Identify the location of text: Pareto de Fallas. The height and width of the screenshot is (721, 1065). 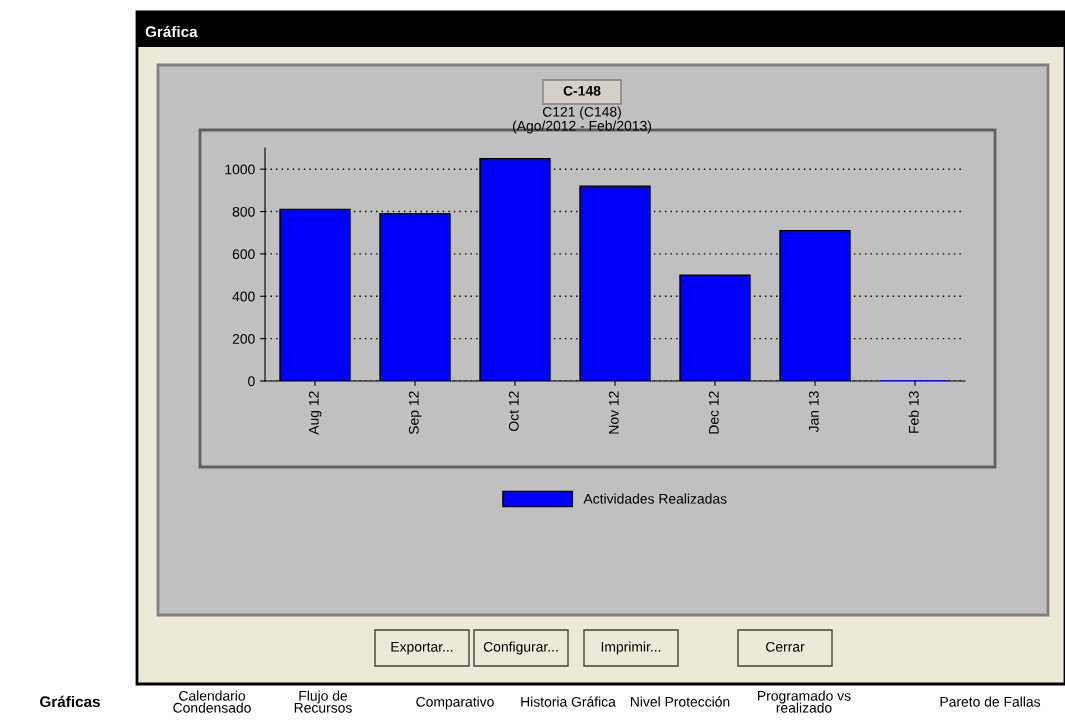
(990, 701).